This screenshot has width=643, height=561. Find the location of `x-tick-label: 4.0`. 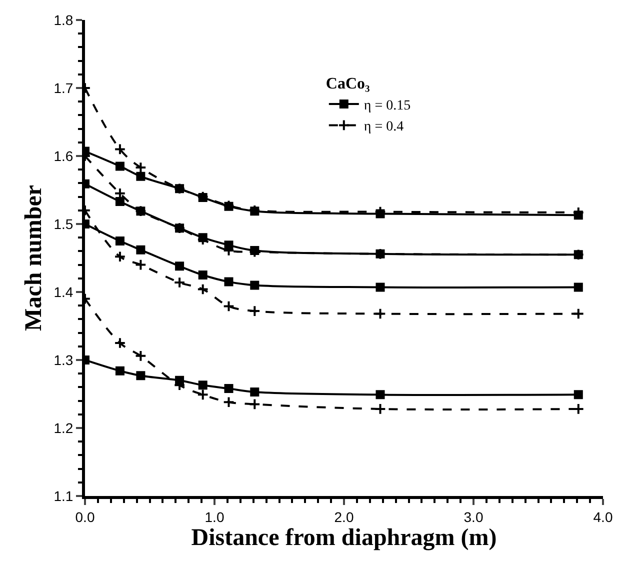

x-tick-label: 4.0 is located at coordinates (603, 516).